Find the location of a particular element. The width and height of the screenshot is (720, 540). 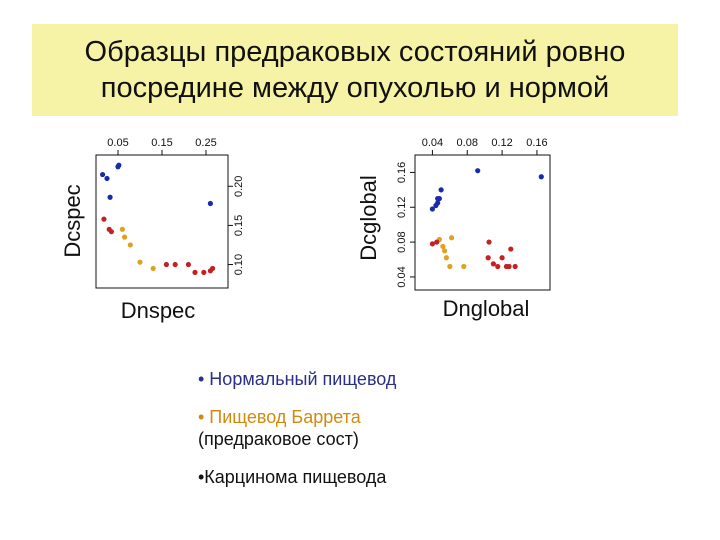

legend-normal-label: • Нормальный пищевод is located at coordinates (297, 379).